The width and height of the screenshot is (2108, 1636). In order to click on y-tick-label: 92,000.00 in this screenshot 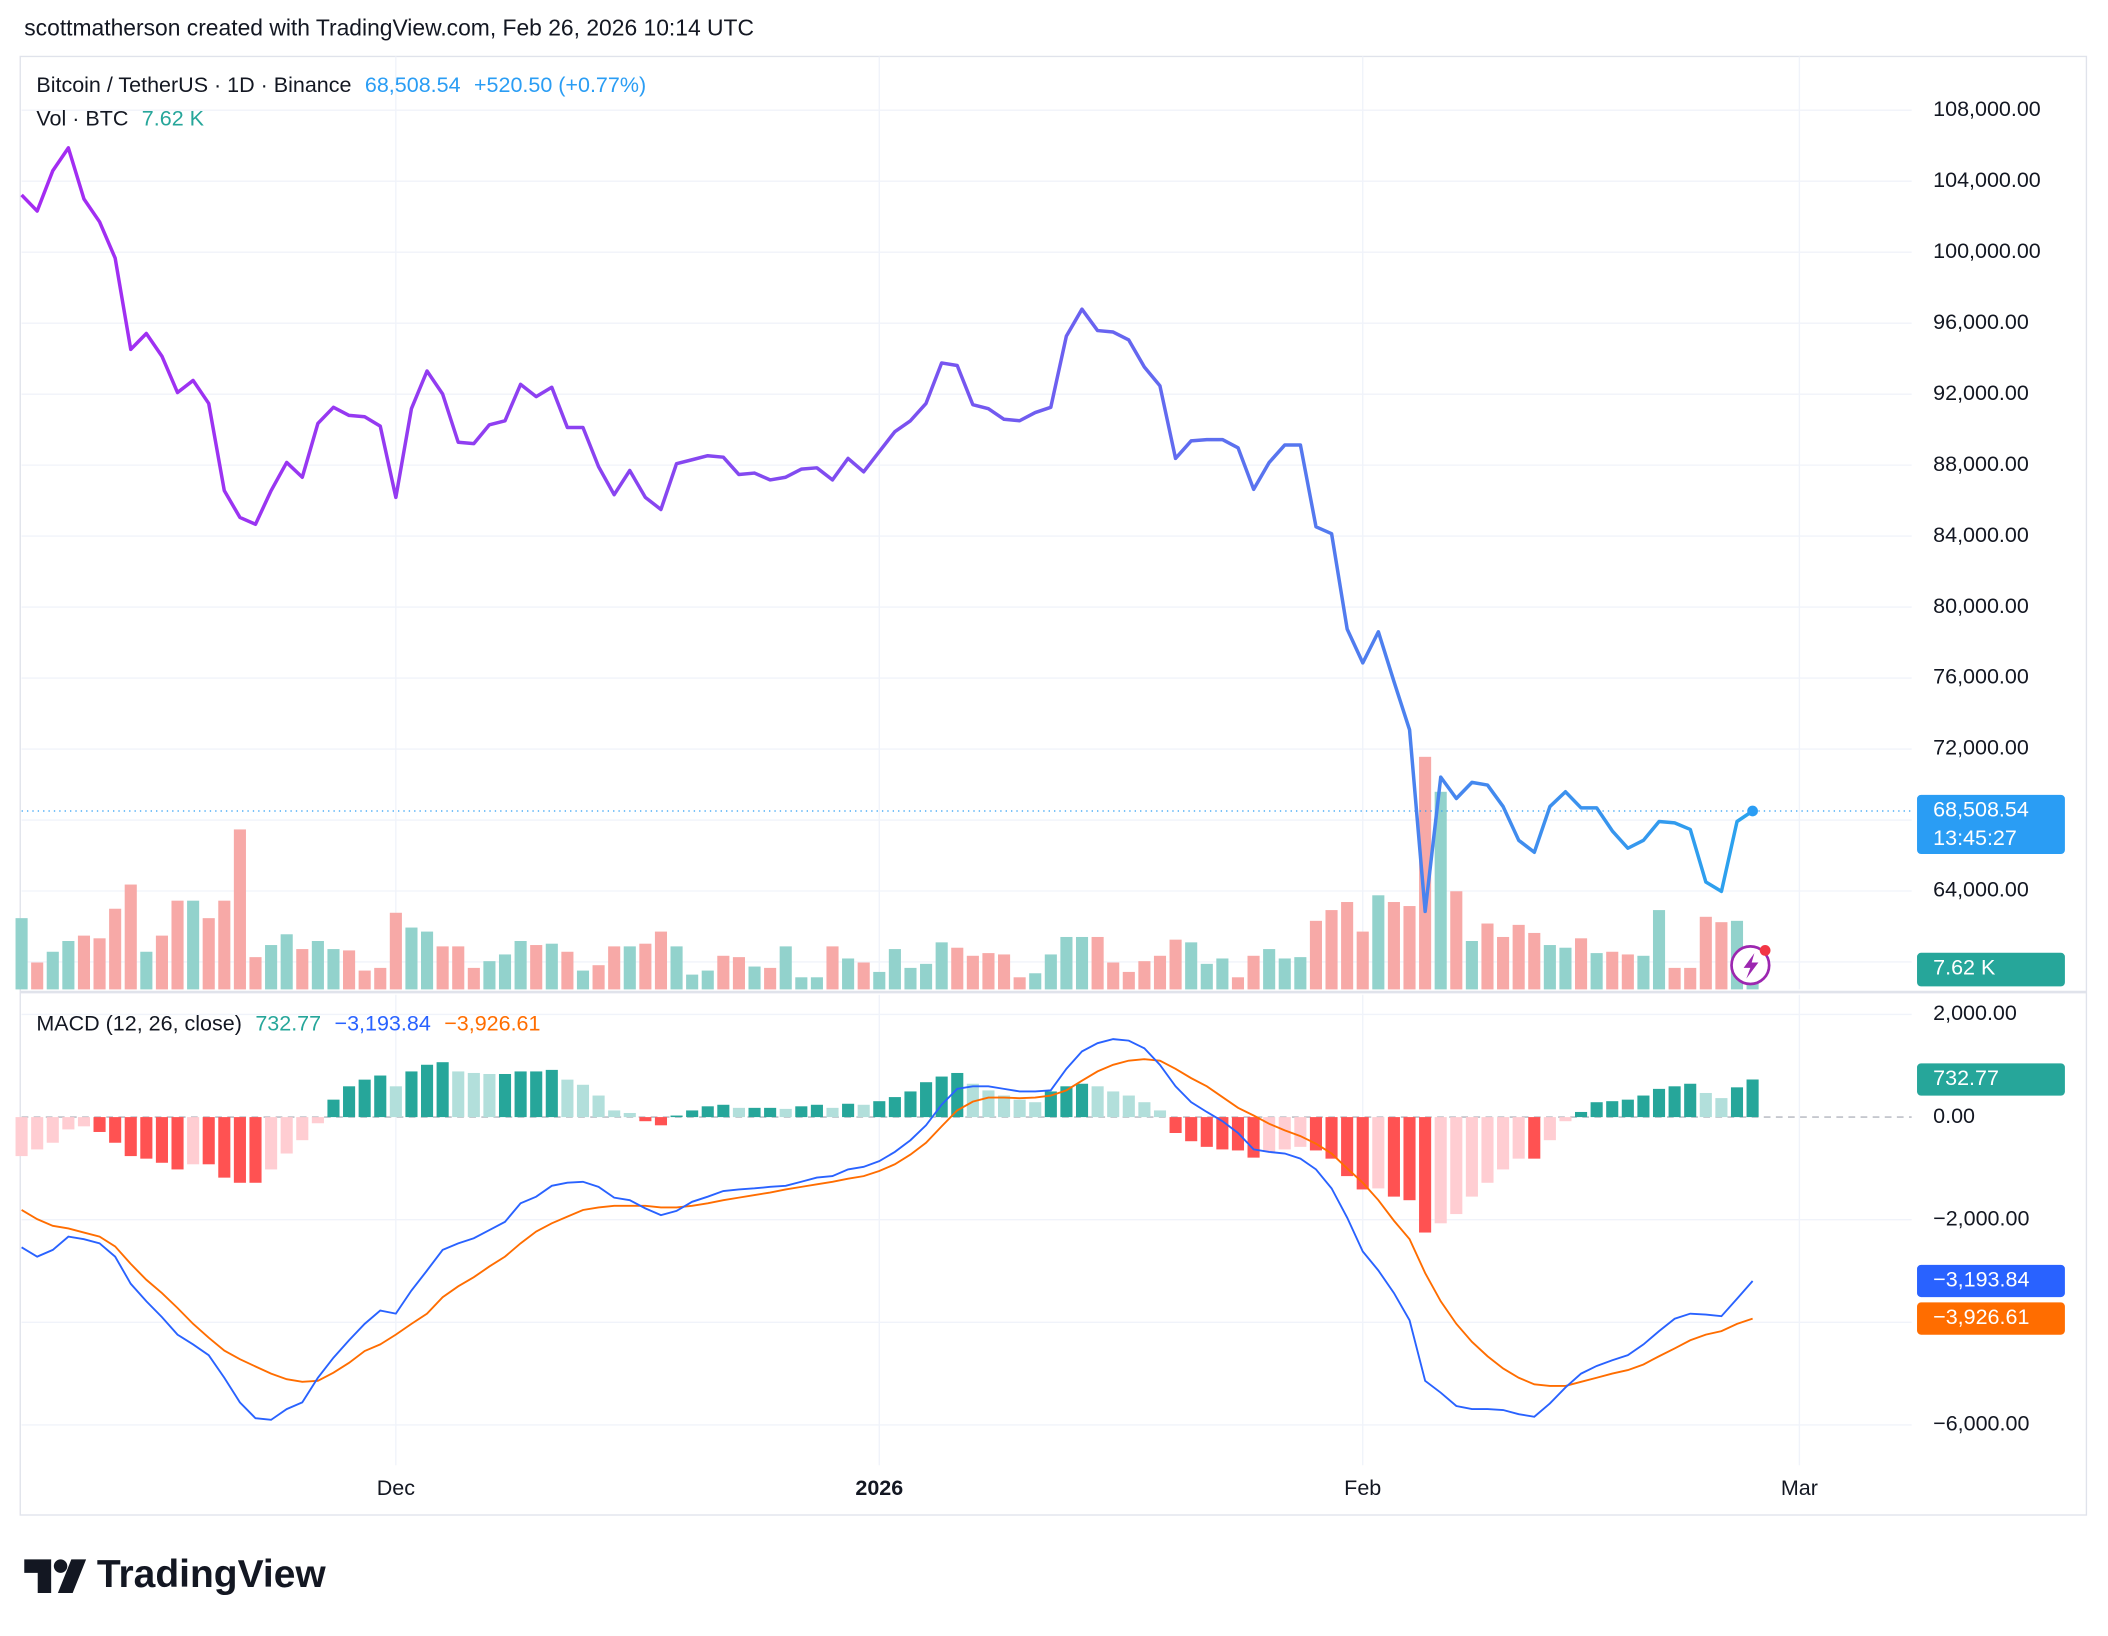, I will do `click(1981, 393)`.